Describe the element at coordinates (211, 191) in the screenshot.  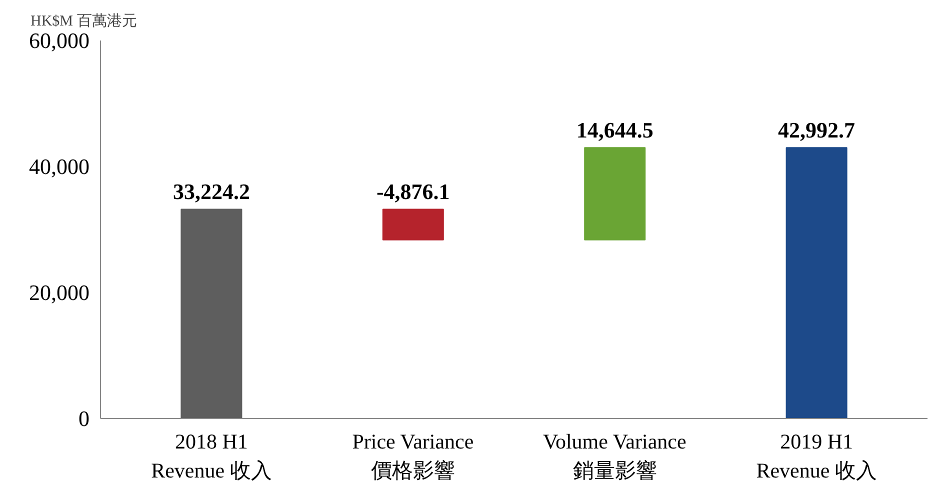
I see `data-label: 33,224.2` at that location.